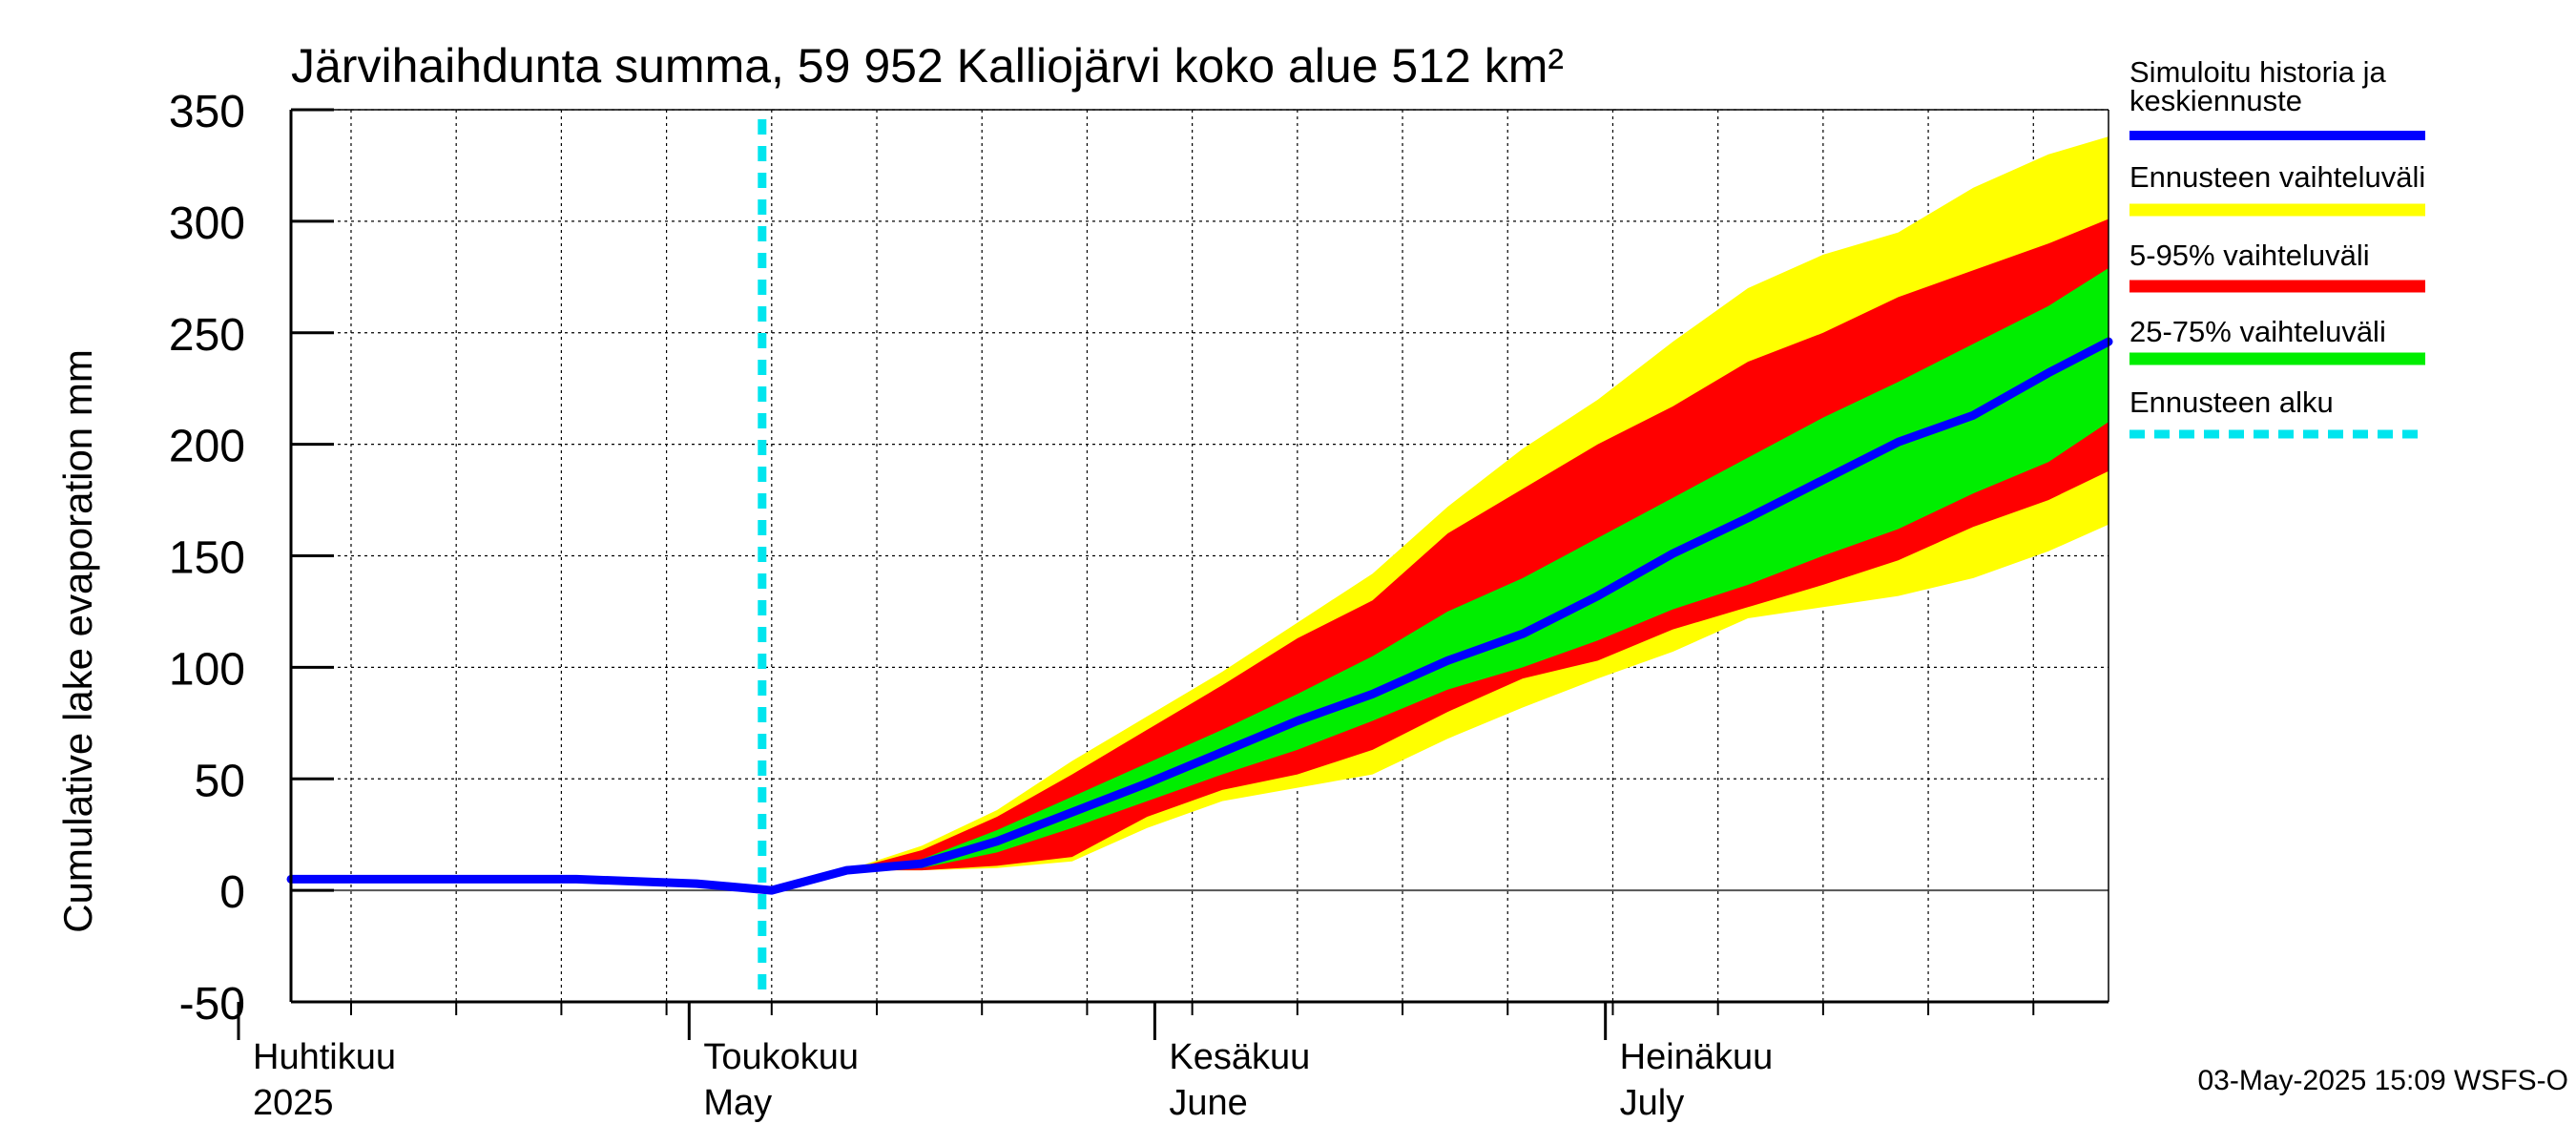 This screenshot has height=1145, width=2576. What do you see at coordinates (2215, 100) in the screenshot?
I see `legend-label: keskiennuste` at bounding box center [2215, 100].